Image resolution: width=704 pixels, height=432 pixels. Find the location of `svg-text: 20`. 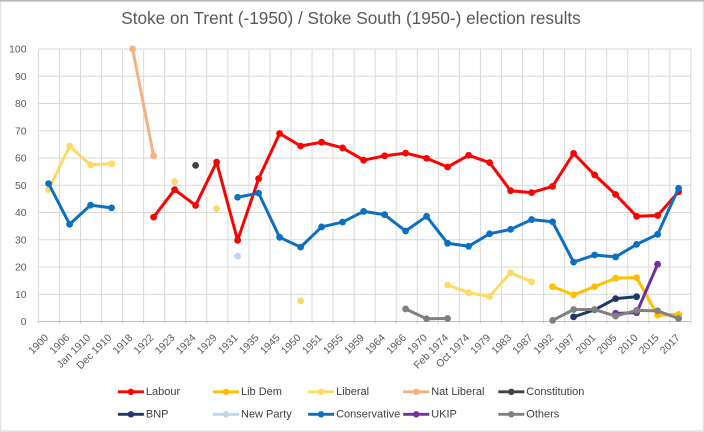

svg-text: 20 is located at coordinates (21, 268).